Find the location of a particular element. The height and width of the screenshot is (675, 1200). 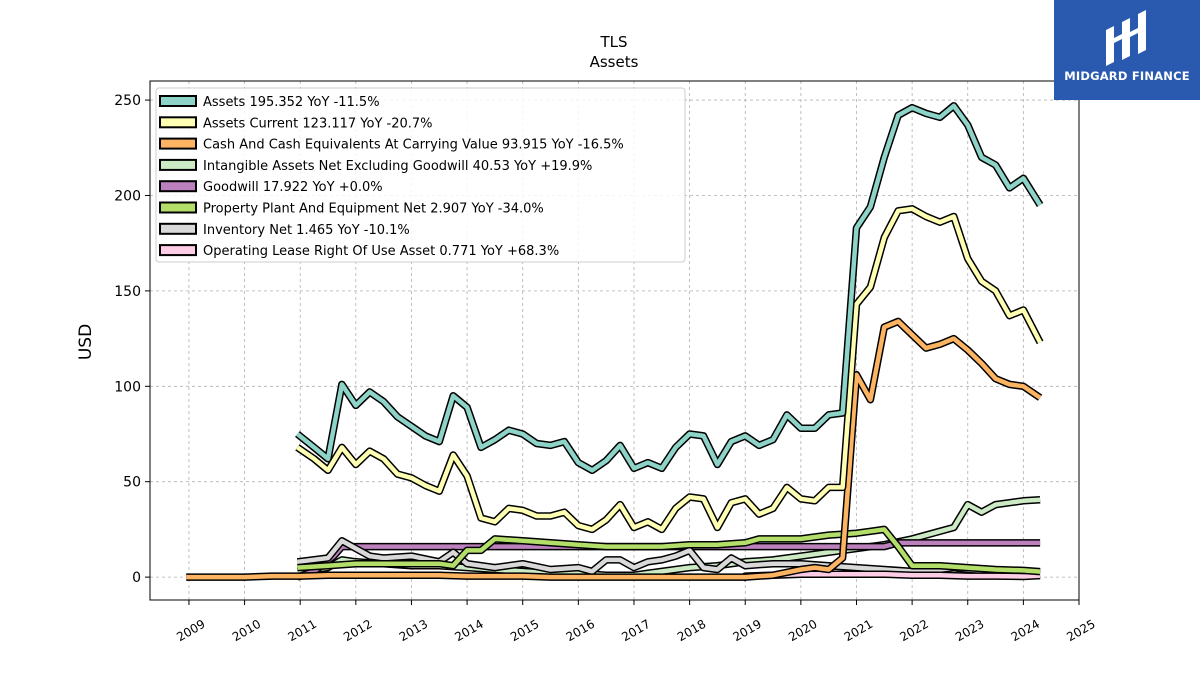

midgard-logo-icon is located at coordinates (1126, 38).